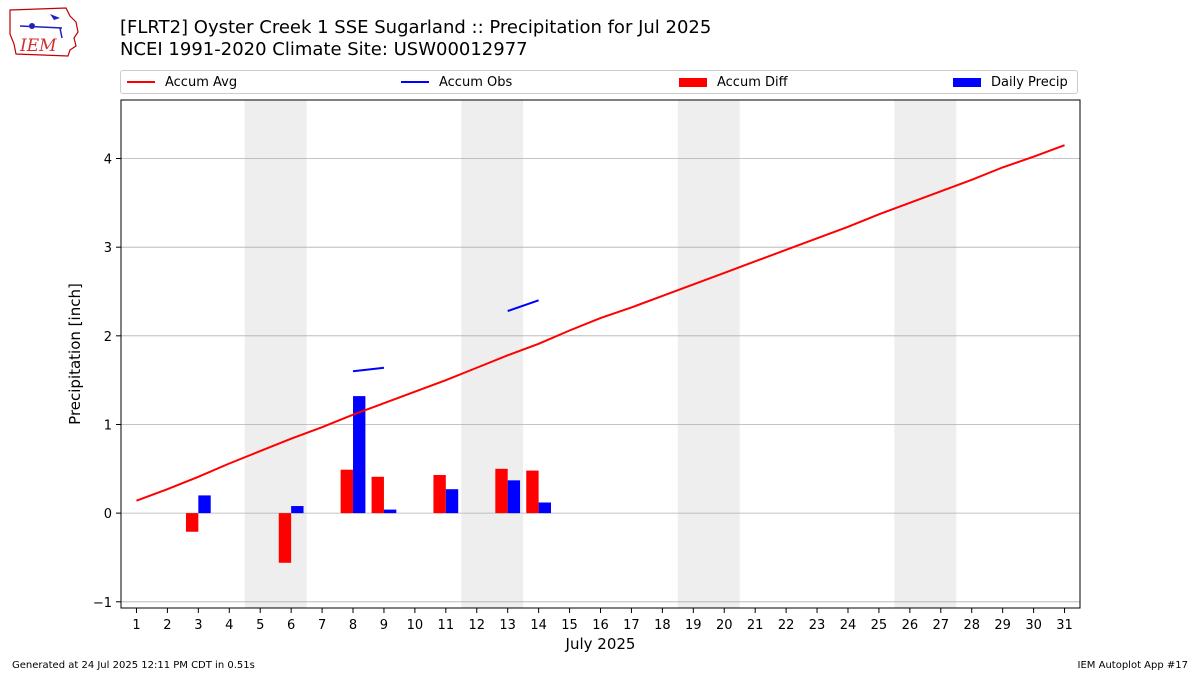 This screenshot has width=1200, height=675. I want to click on x-tick-label-8: 8, so click(353, 625).